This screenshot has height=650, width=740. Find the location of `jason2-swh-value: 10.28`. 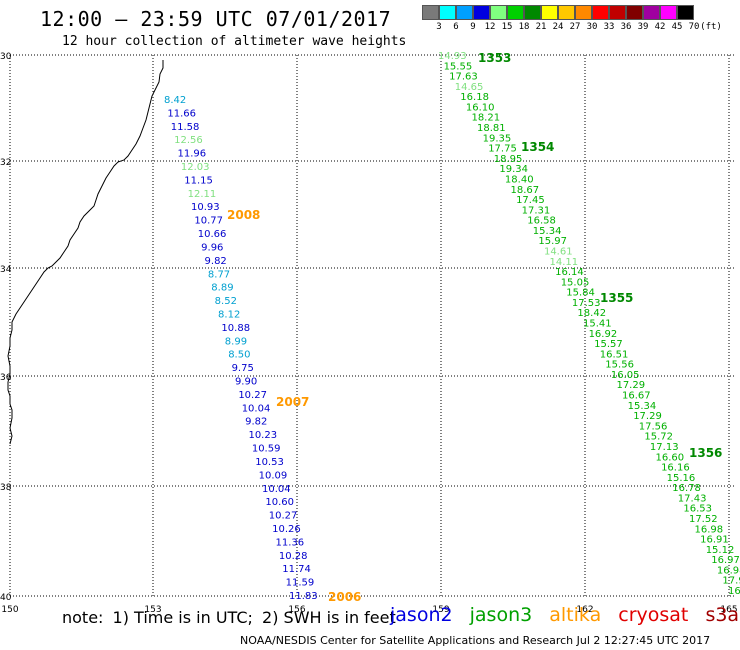

jason2-swh-value: 10.28 is located at coordinates (293, 556).